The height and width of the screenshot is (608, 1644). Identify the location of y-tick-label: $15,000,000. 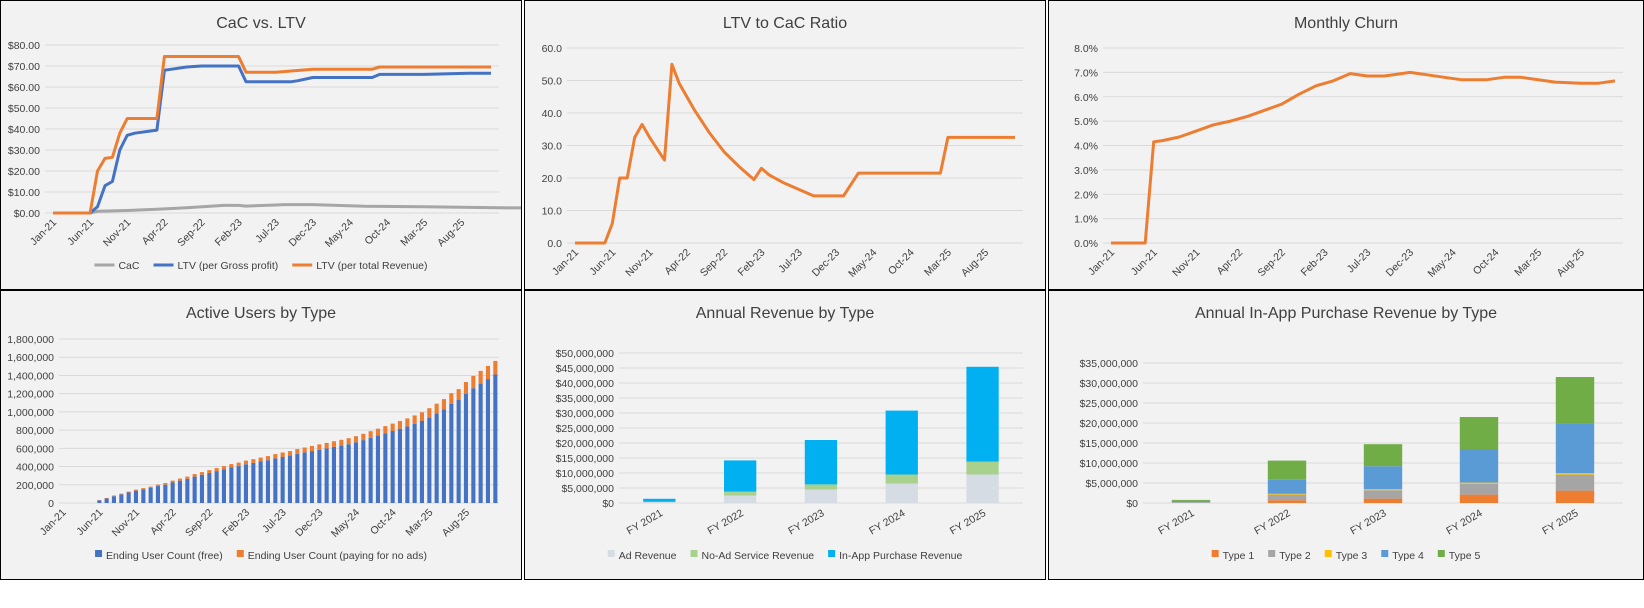
(585, 459).